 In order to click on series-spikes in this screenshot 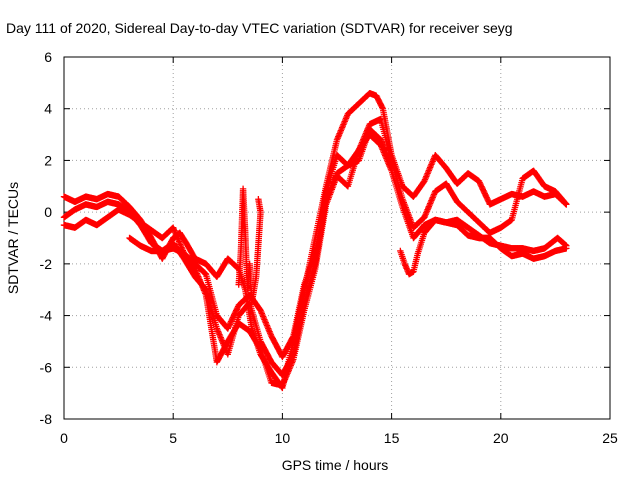, I will do `click(249, 245)`.